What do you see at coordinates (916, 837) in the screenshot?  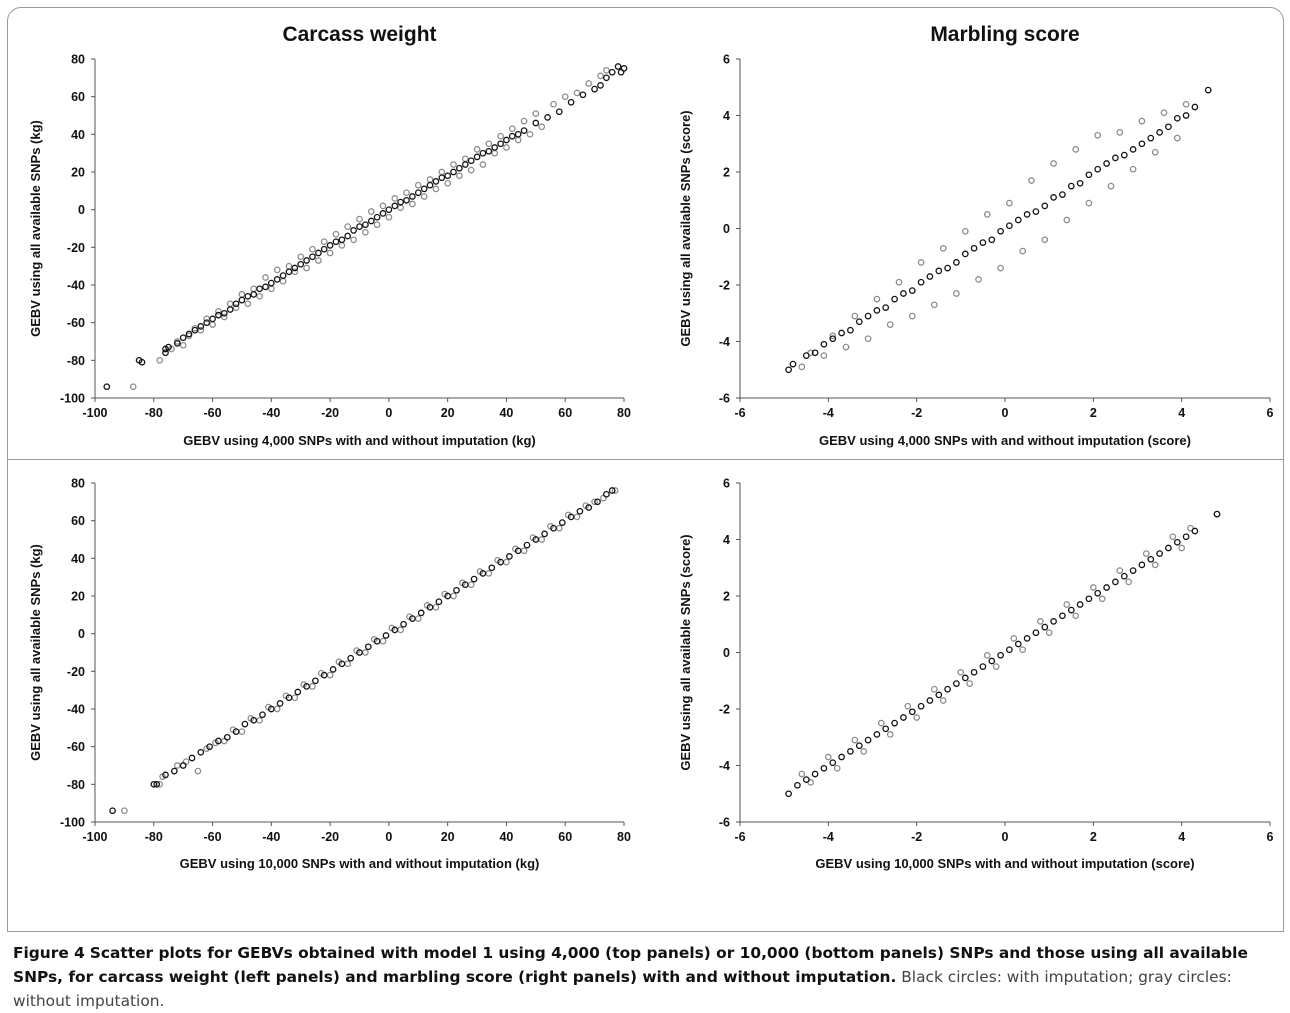 I see `x-tick-label: -2` at bounding box center [916, 837].